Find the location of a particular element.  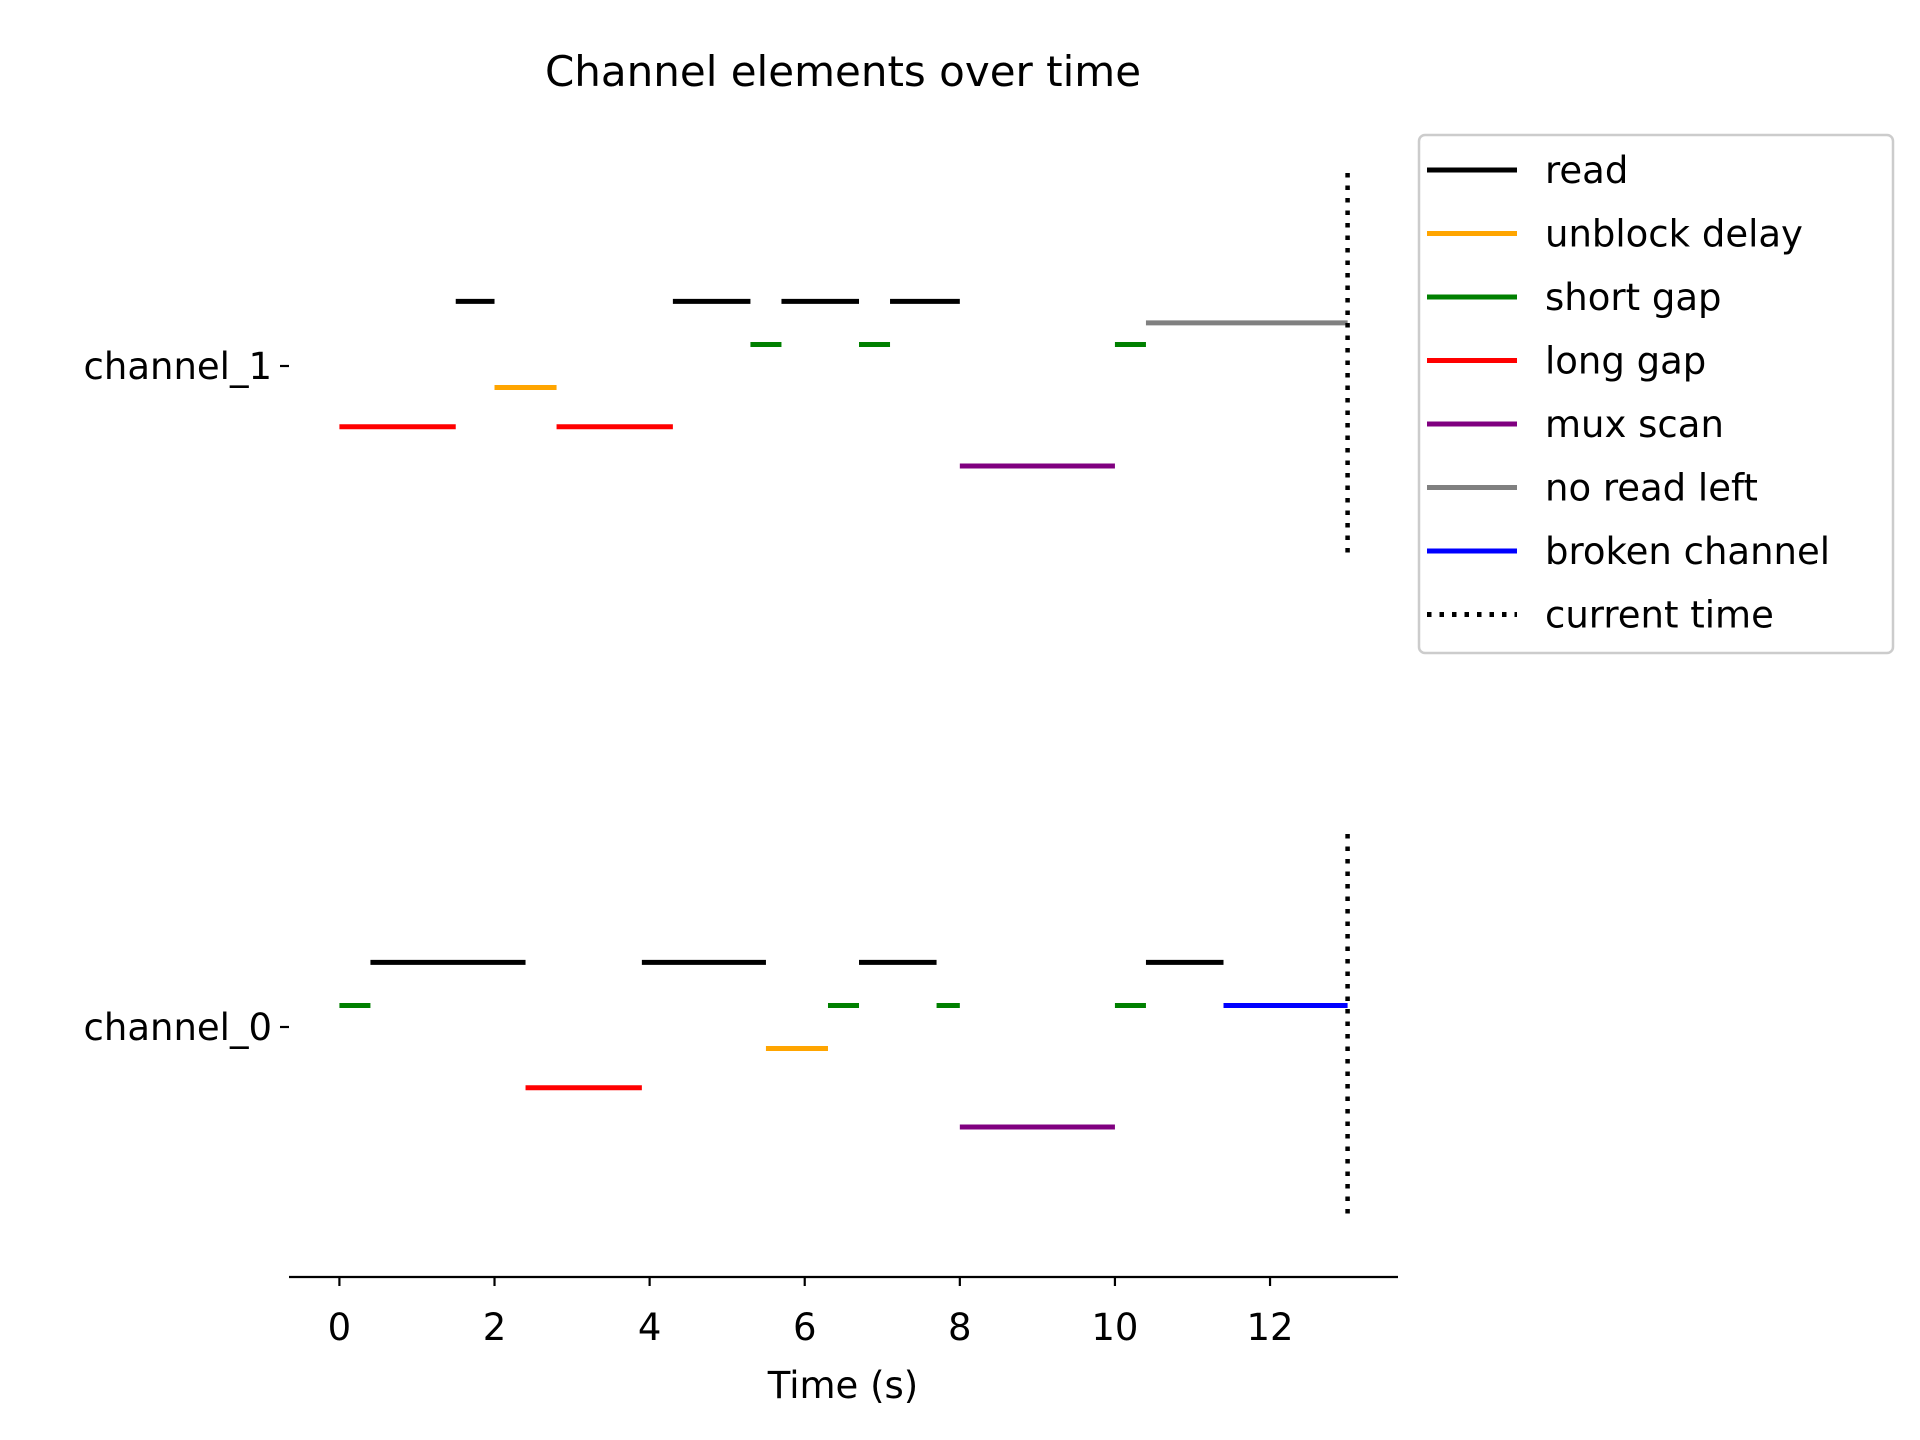

x-axis-label: Time (s) is located at coordinates (842, 1385).